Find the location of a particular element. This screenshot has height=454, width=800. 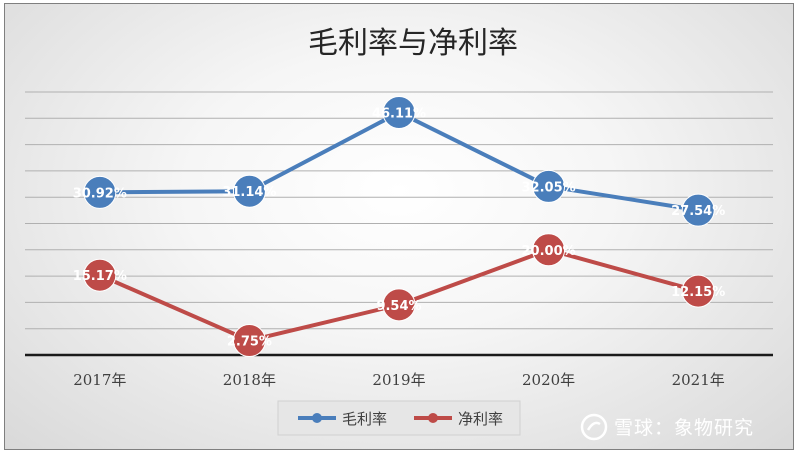

watermark-text: 雪球：象物研究 is located at coordinates (684, 428).